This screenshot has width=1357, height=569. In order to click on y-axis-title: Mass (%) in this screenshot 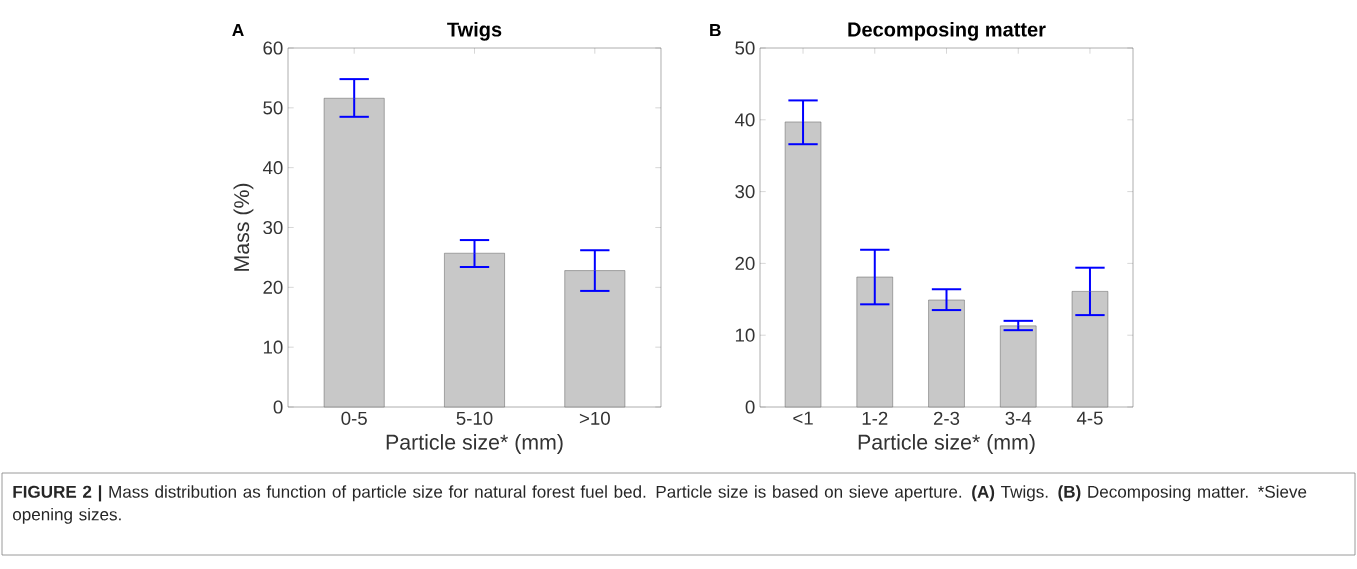, I will do `click(243, 227)`.